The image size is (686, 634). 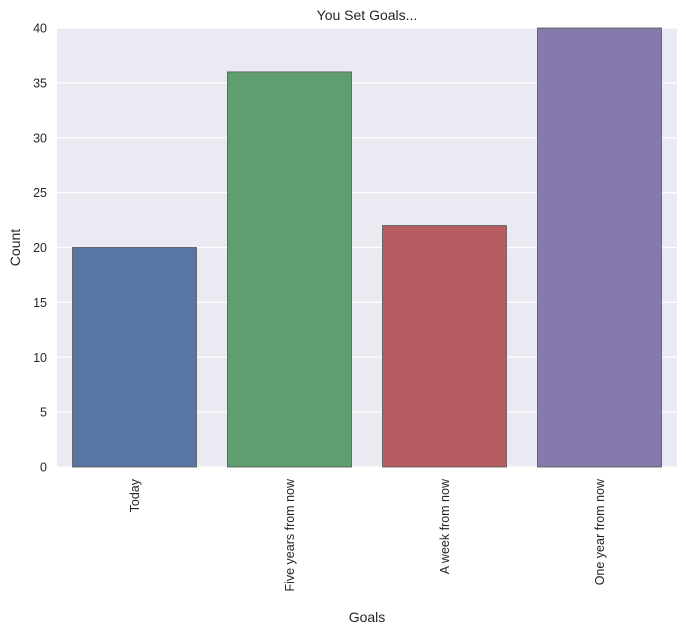 What do you see at coordinates (40, 358) in the screenshot?
I see `y-tick-label: 10` at bounding box center [40, 358].